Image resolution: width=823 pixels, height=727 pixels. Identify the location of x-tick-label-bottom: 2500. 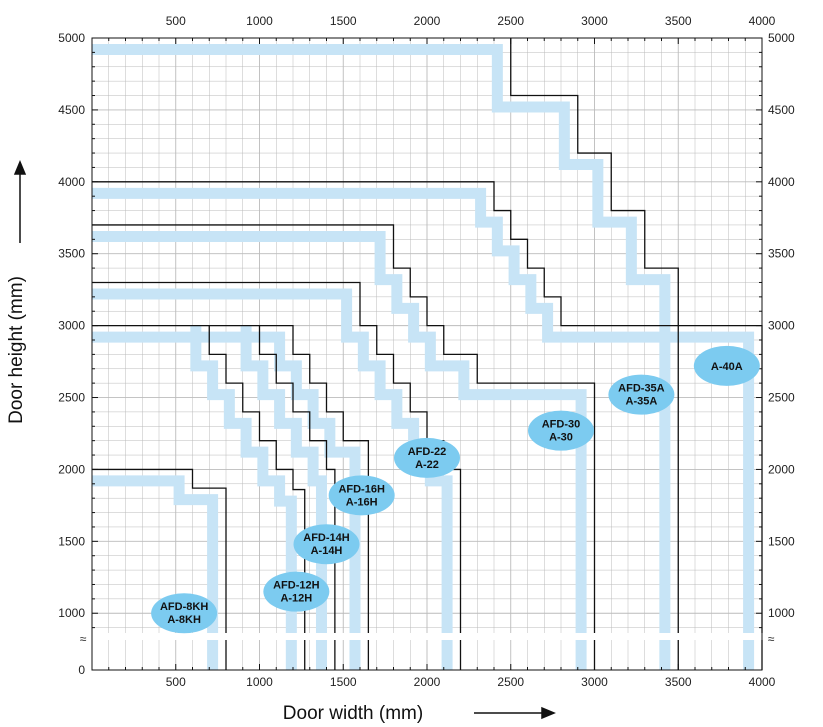
(510, 682).